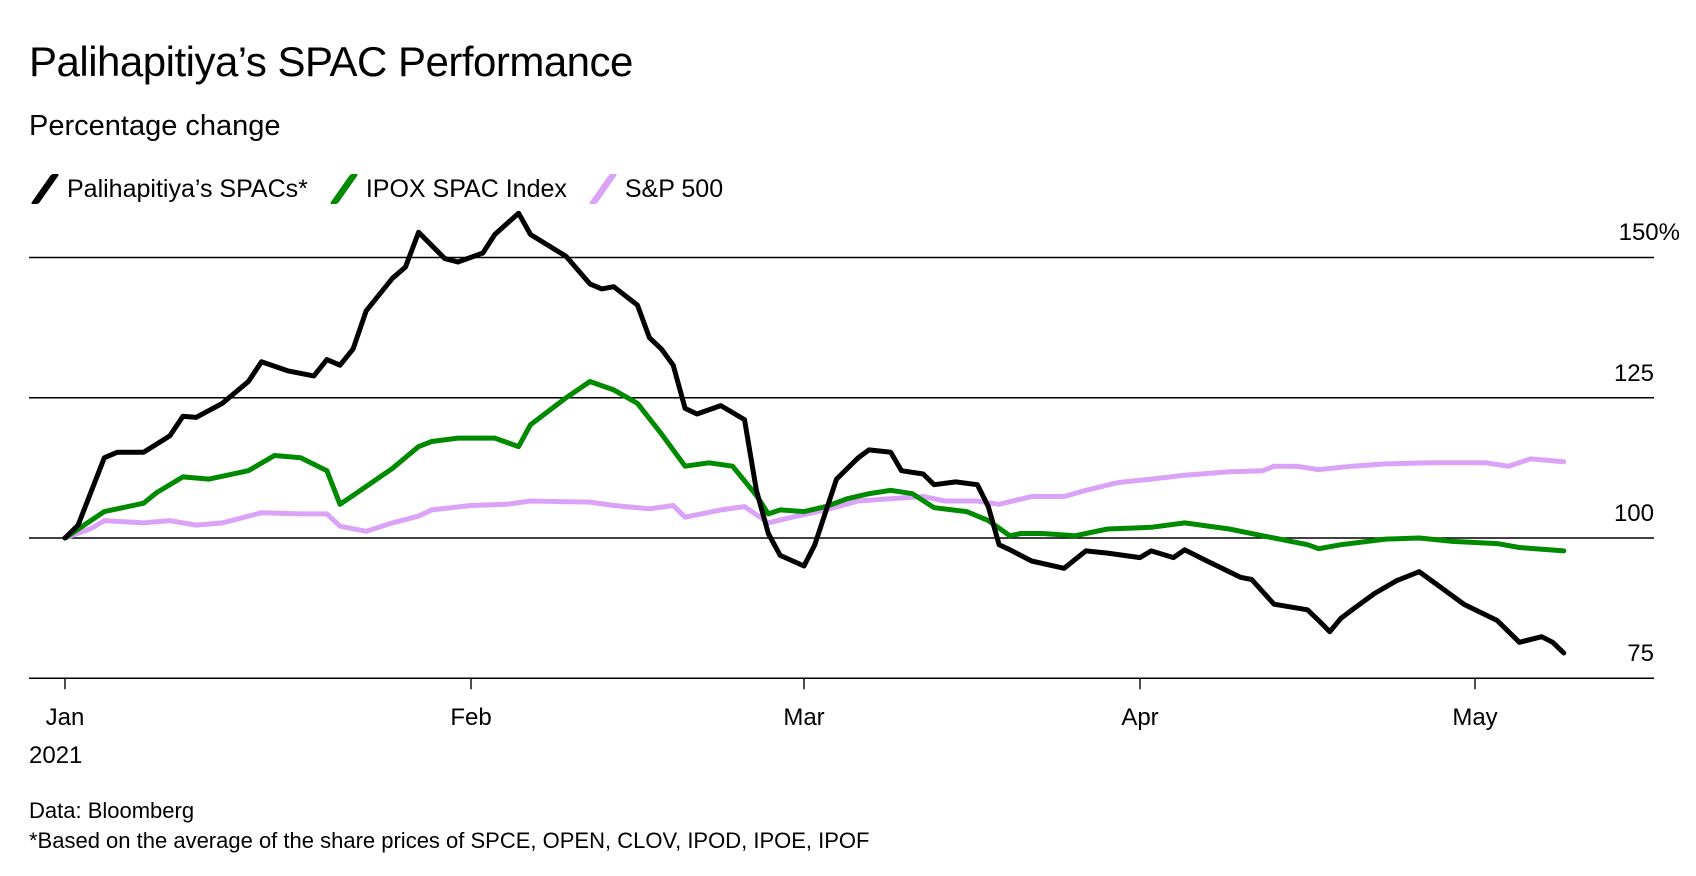 The width and height of the screenshot is (1696, 876). Describe the element at coordinates (1474, 717) in the screenshot. I see `x-tick-label: May` at that location.